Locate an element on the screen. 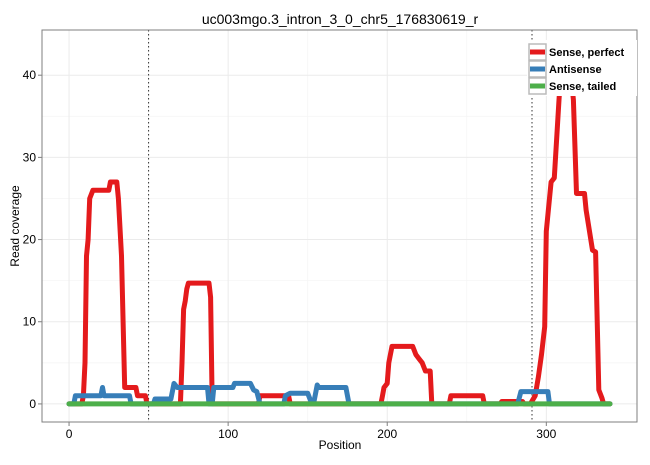 The image size is (650, 465). y-tick-label: 20 is located at coordinates (30, 240).